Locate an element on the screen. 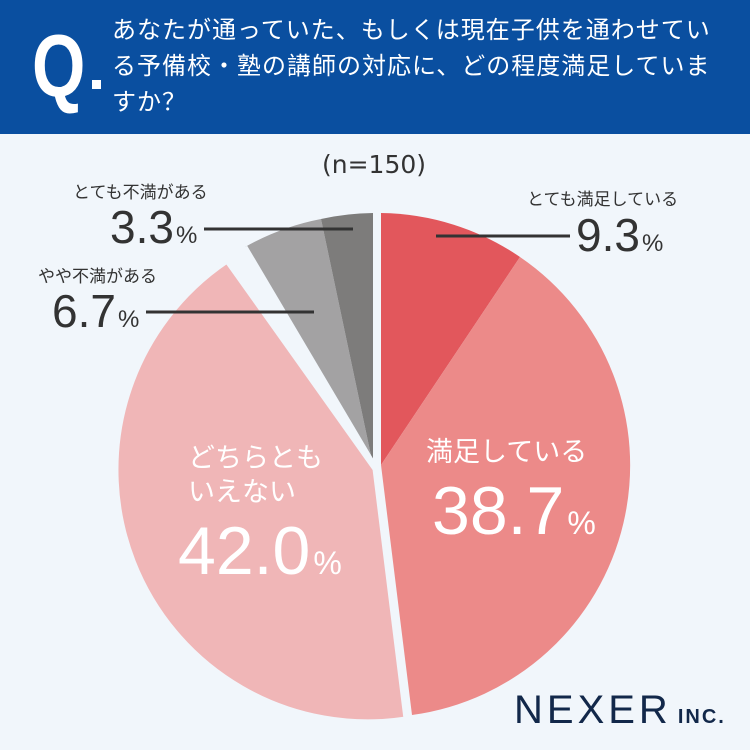 This screenshot has width=750, height=750. value-very-satisfied: 9.3% is located at coordinates (620, 235).